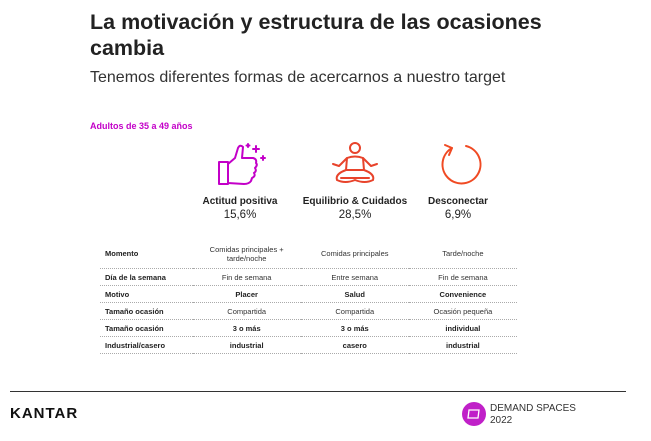 Image resolution: width=651 pixels, height=441 pixels. Describe the element at coordinates (458, 166) in the screenshot. I see `refresh-arrow-icon` at that location.